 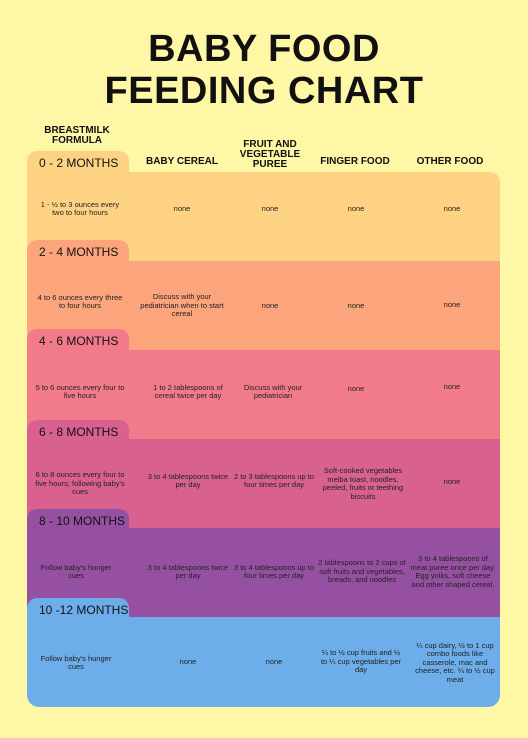 I want to click on row-body, so click(x=263, y=662).